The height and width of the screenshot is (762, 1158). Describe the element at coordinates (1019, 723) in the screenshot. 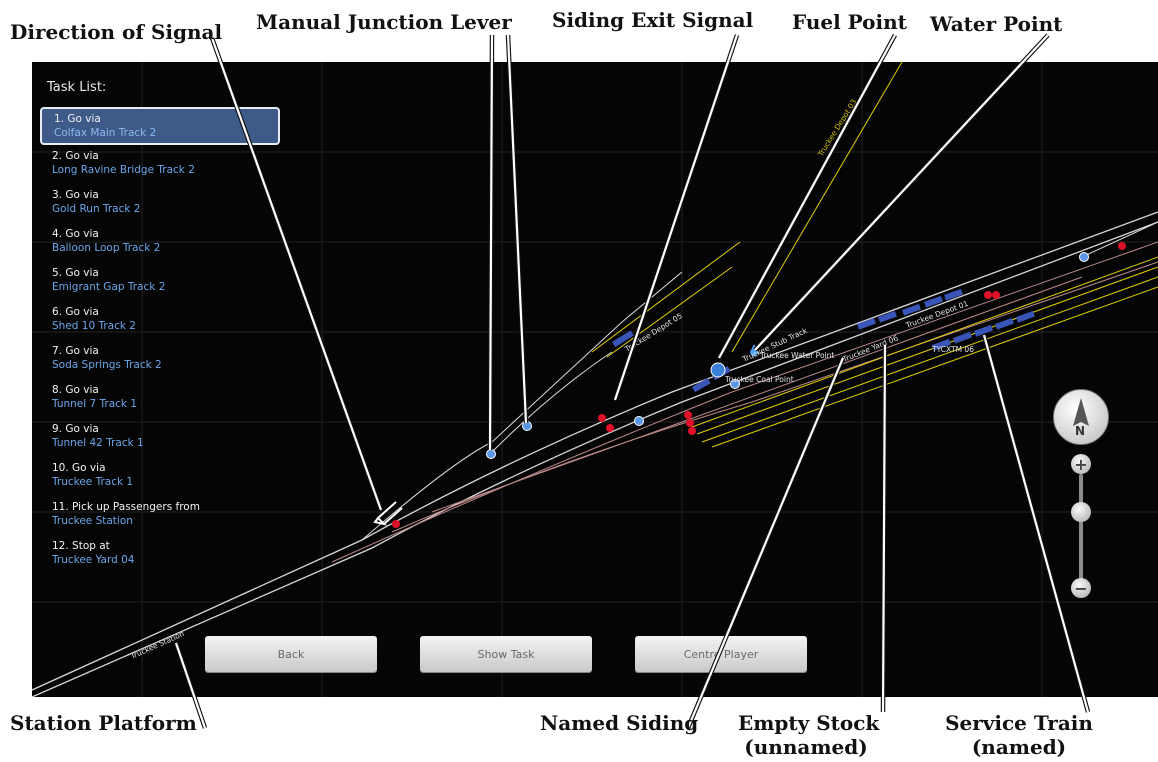

I see `callout-service-train-line1: Service Train` at that location.